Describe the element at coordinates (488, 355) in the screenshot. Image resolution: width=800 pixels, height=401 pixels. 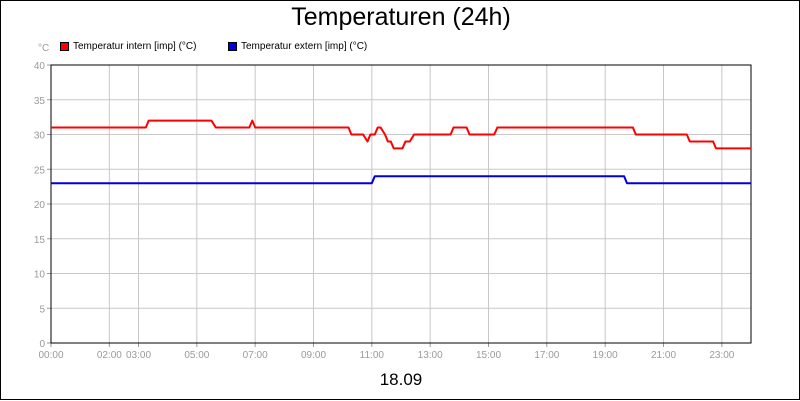
I see `x-tick-label: 15:00` at that location.